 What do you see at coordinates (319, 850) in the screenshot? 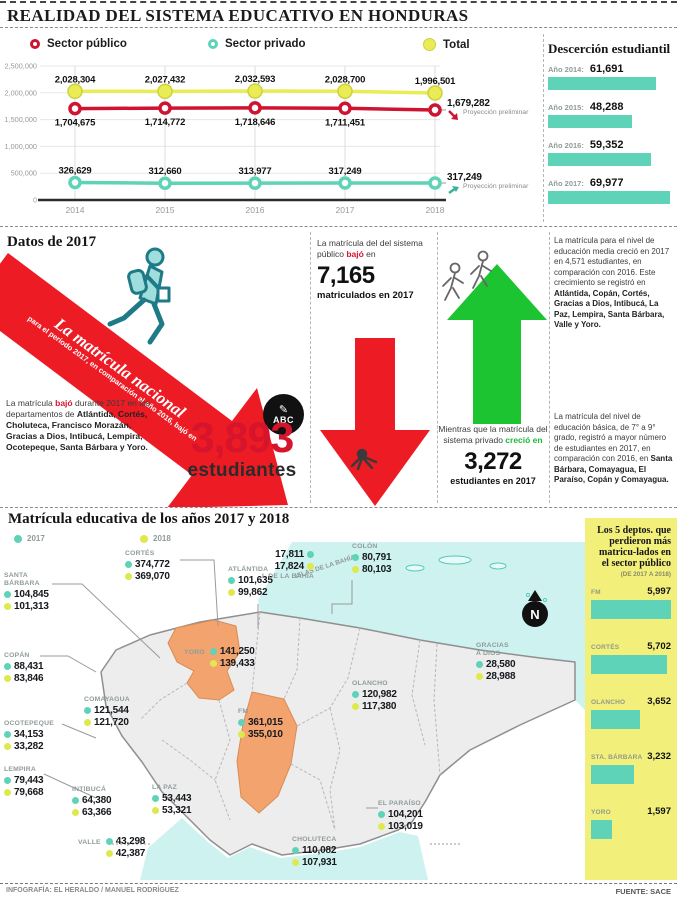
I see `enrollment-value: 110,082` at bounding box center [319, 850].